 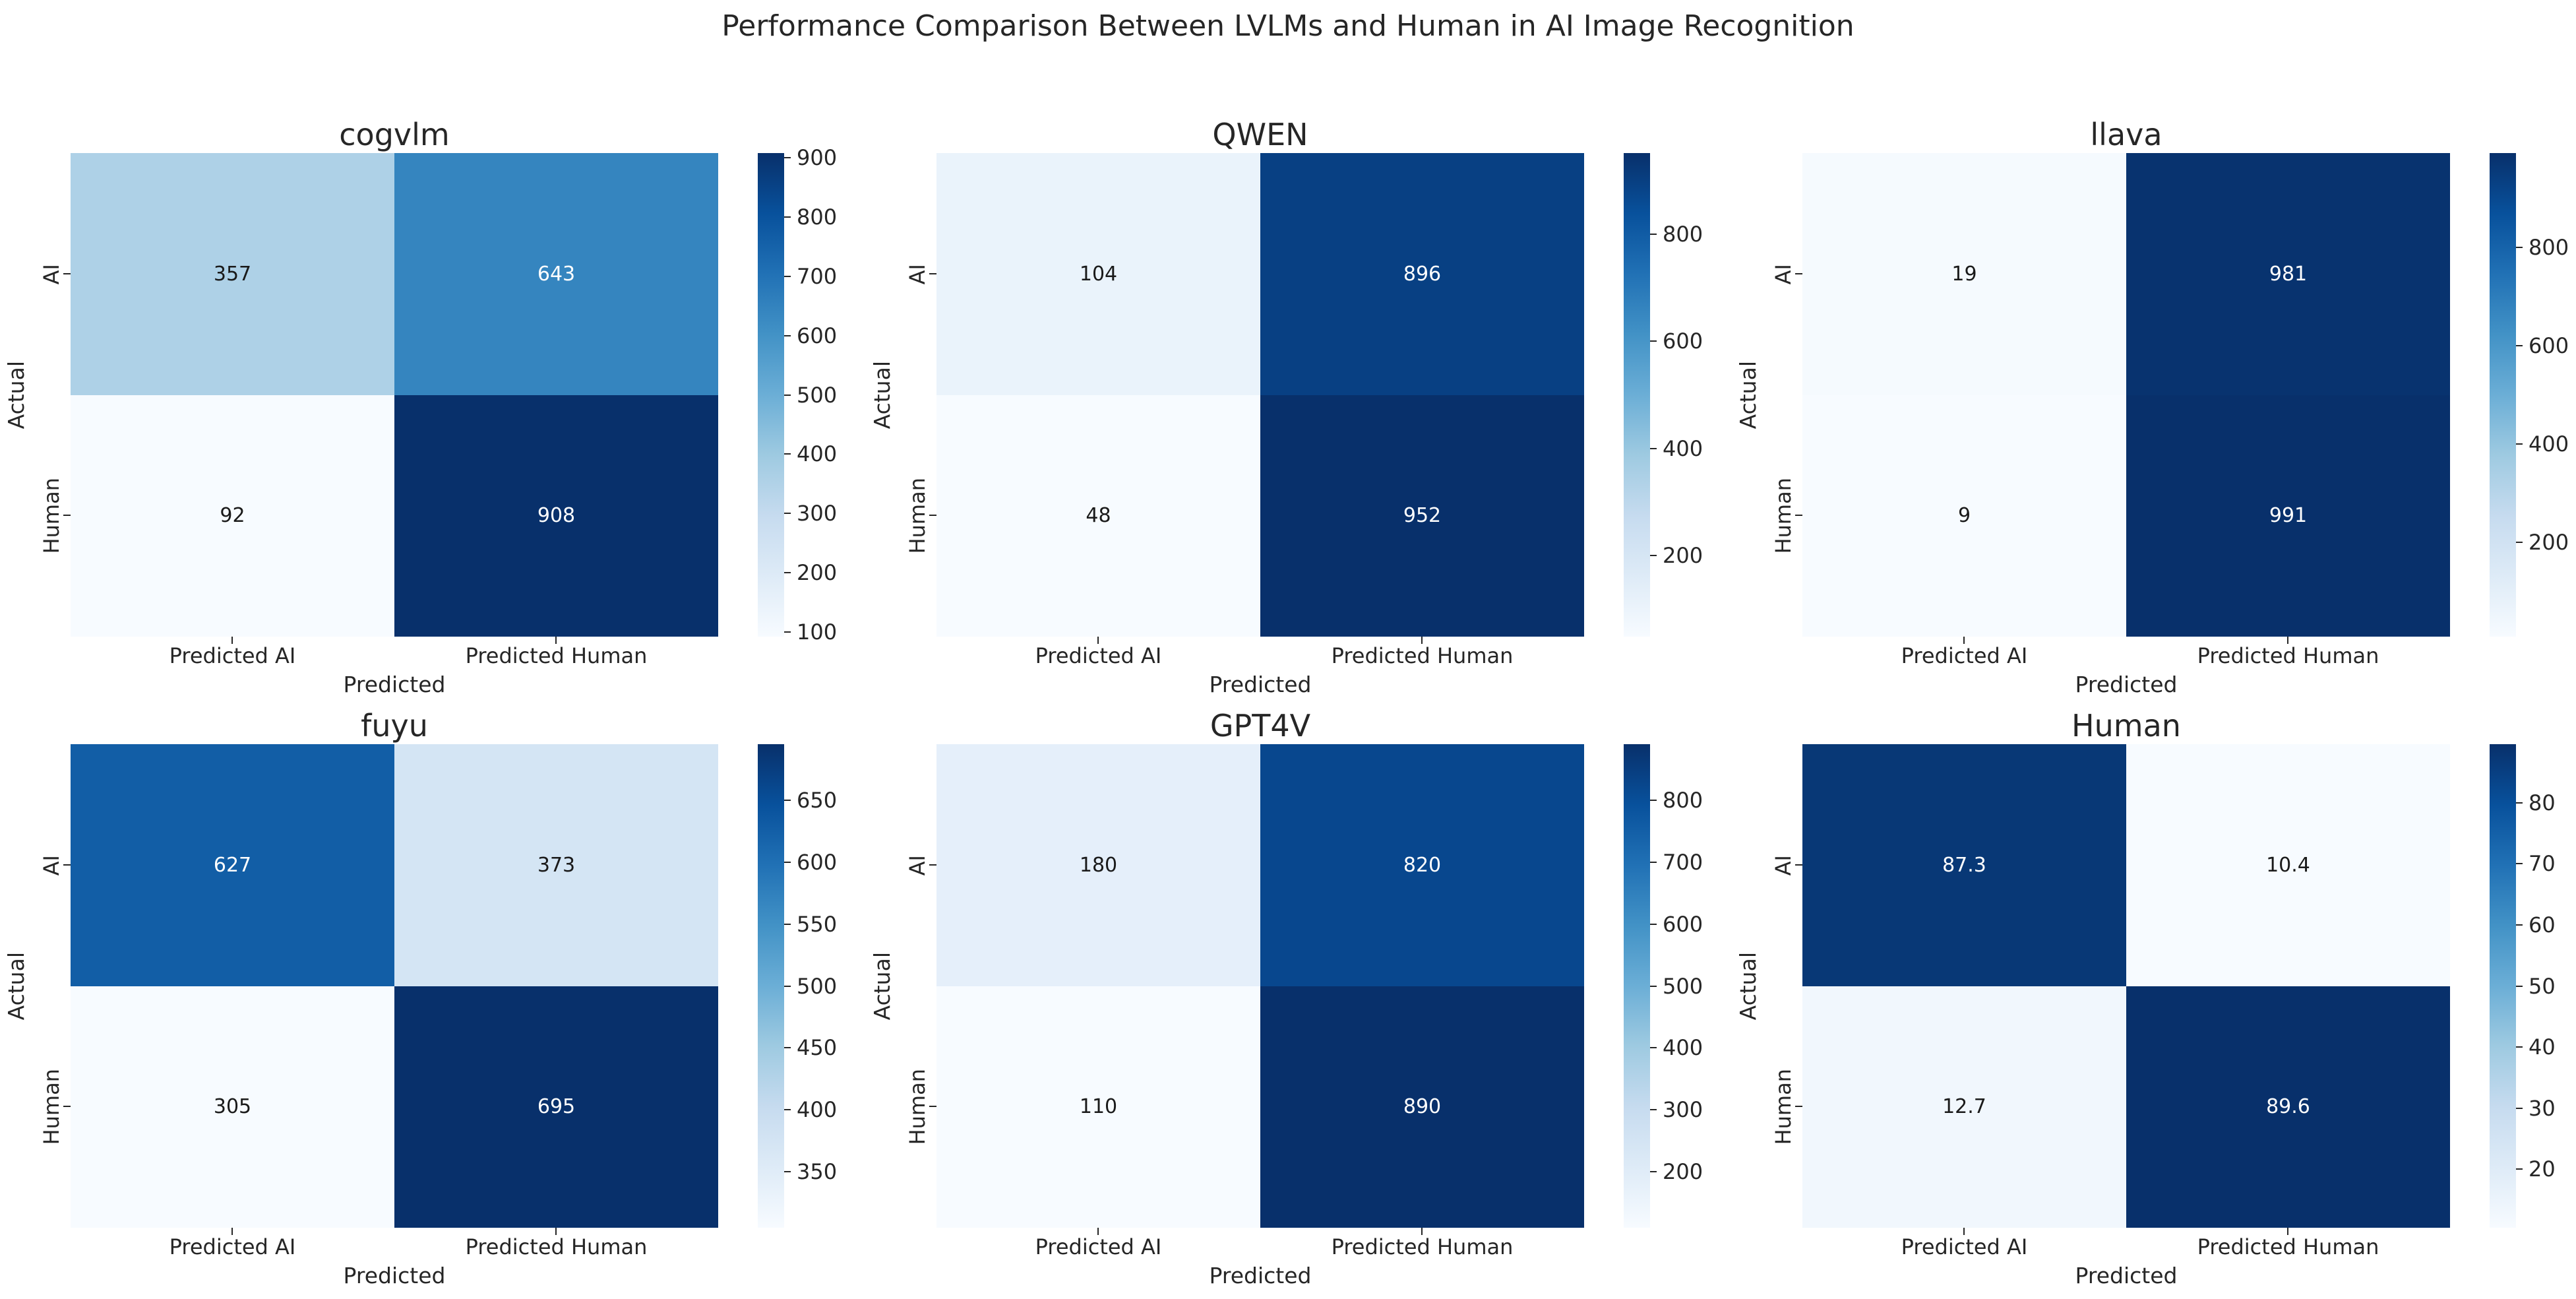 I want to click on heatmap-cell: 12.7, so click(x=1964, y=1107).